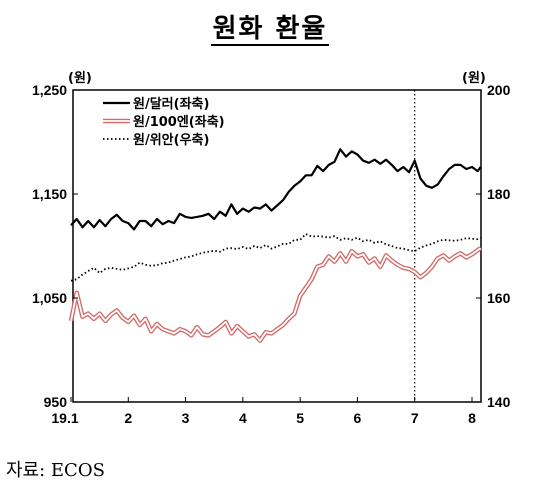 The image size is (540, 493). I want to click on x-tick-label-5: 6, so click(358, 418).